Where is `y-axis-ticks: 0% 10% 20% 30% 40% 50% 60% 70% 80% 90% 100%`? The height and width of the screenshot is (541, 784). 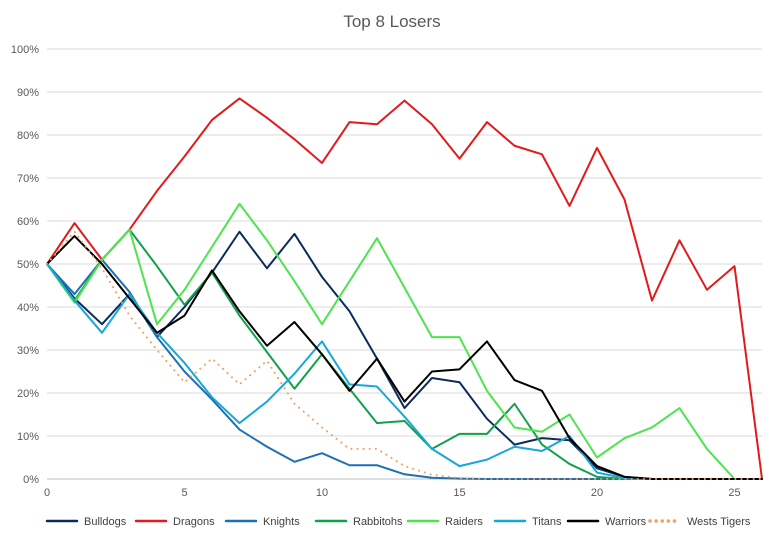
y-axis-ticks: 0% 10% 20% 30% 40% 50% 60% 70% 80% 90% 100% is located at coordinates (25, 265).